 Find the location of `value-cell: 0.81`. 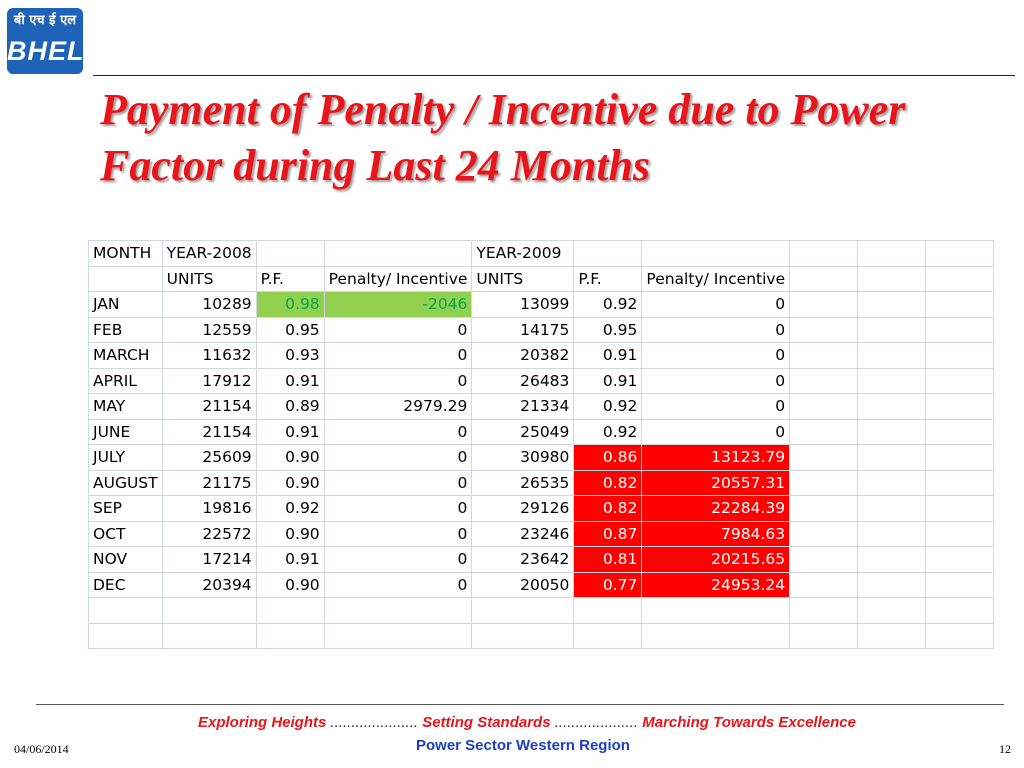

value-cell: 0.81 is located at coordinates (608, 559).